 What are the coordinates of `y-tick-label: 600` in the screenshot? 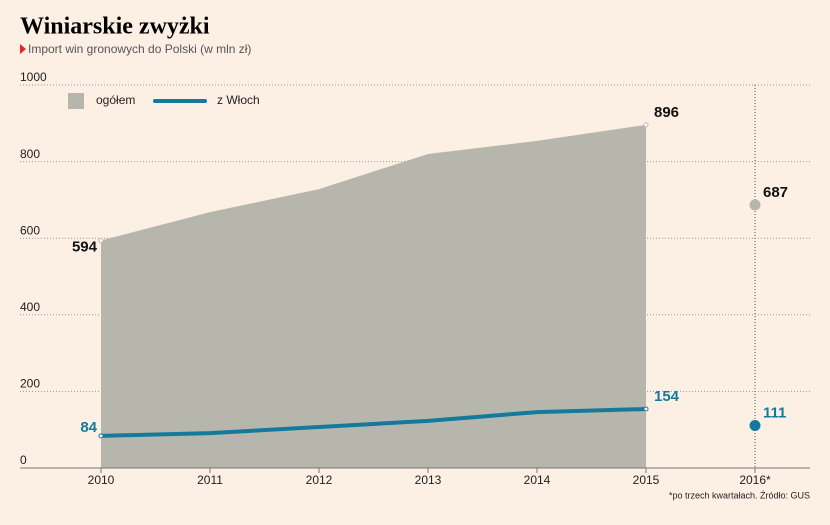 It's located at (30, 230).